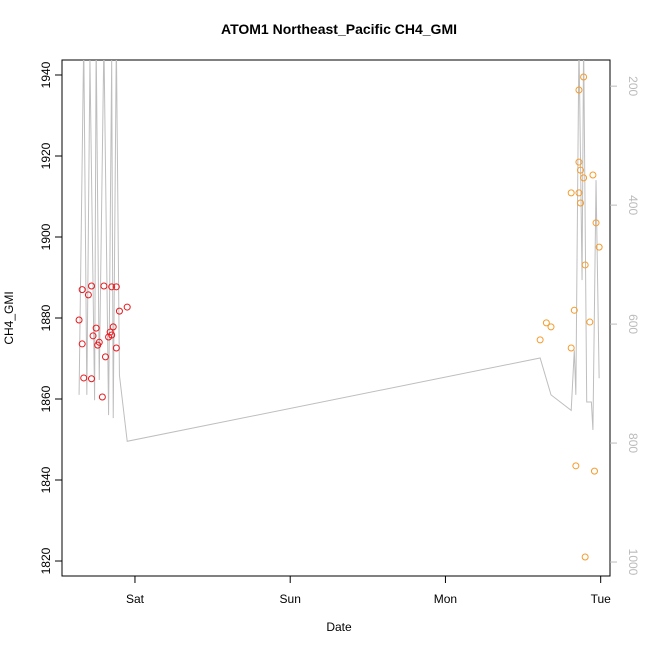 This screenshot has width=650, height=650. I want to click on y-axis-label: CH4_GMI, so click(9, 317).